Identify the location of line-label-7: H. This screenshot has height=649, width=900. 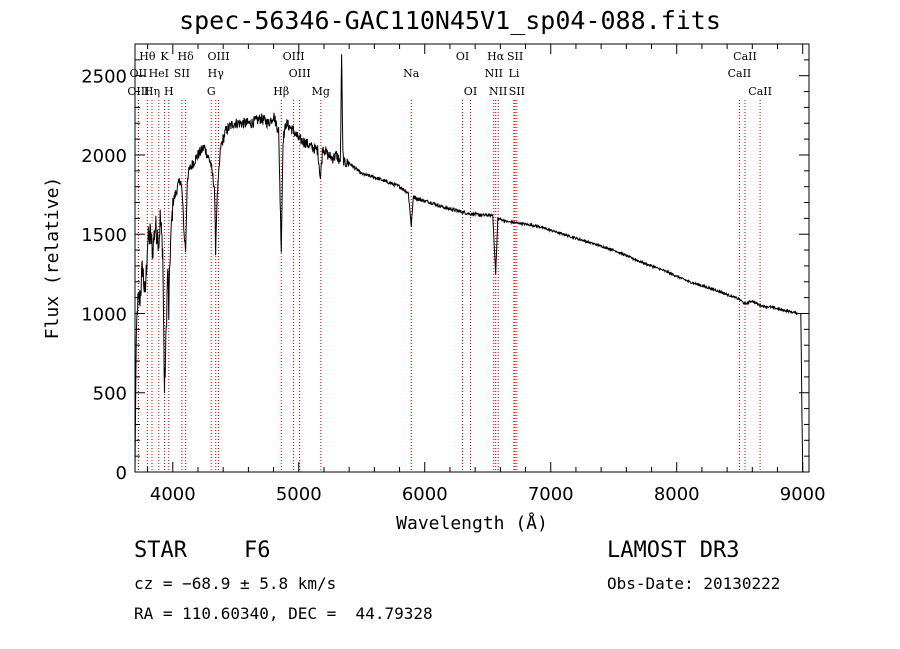
(169, 91).